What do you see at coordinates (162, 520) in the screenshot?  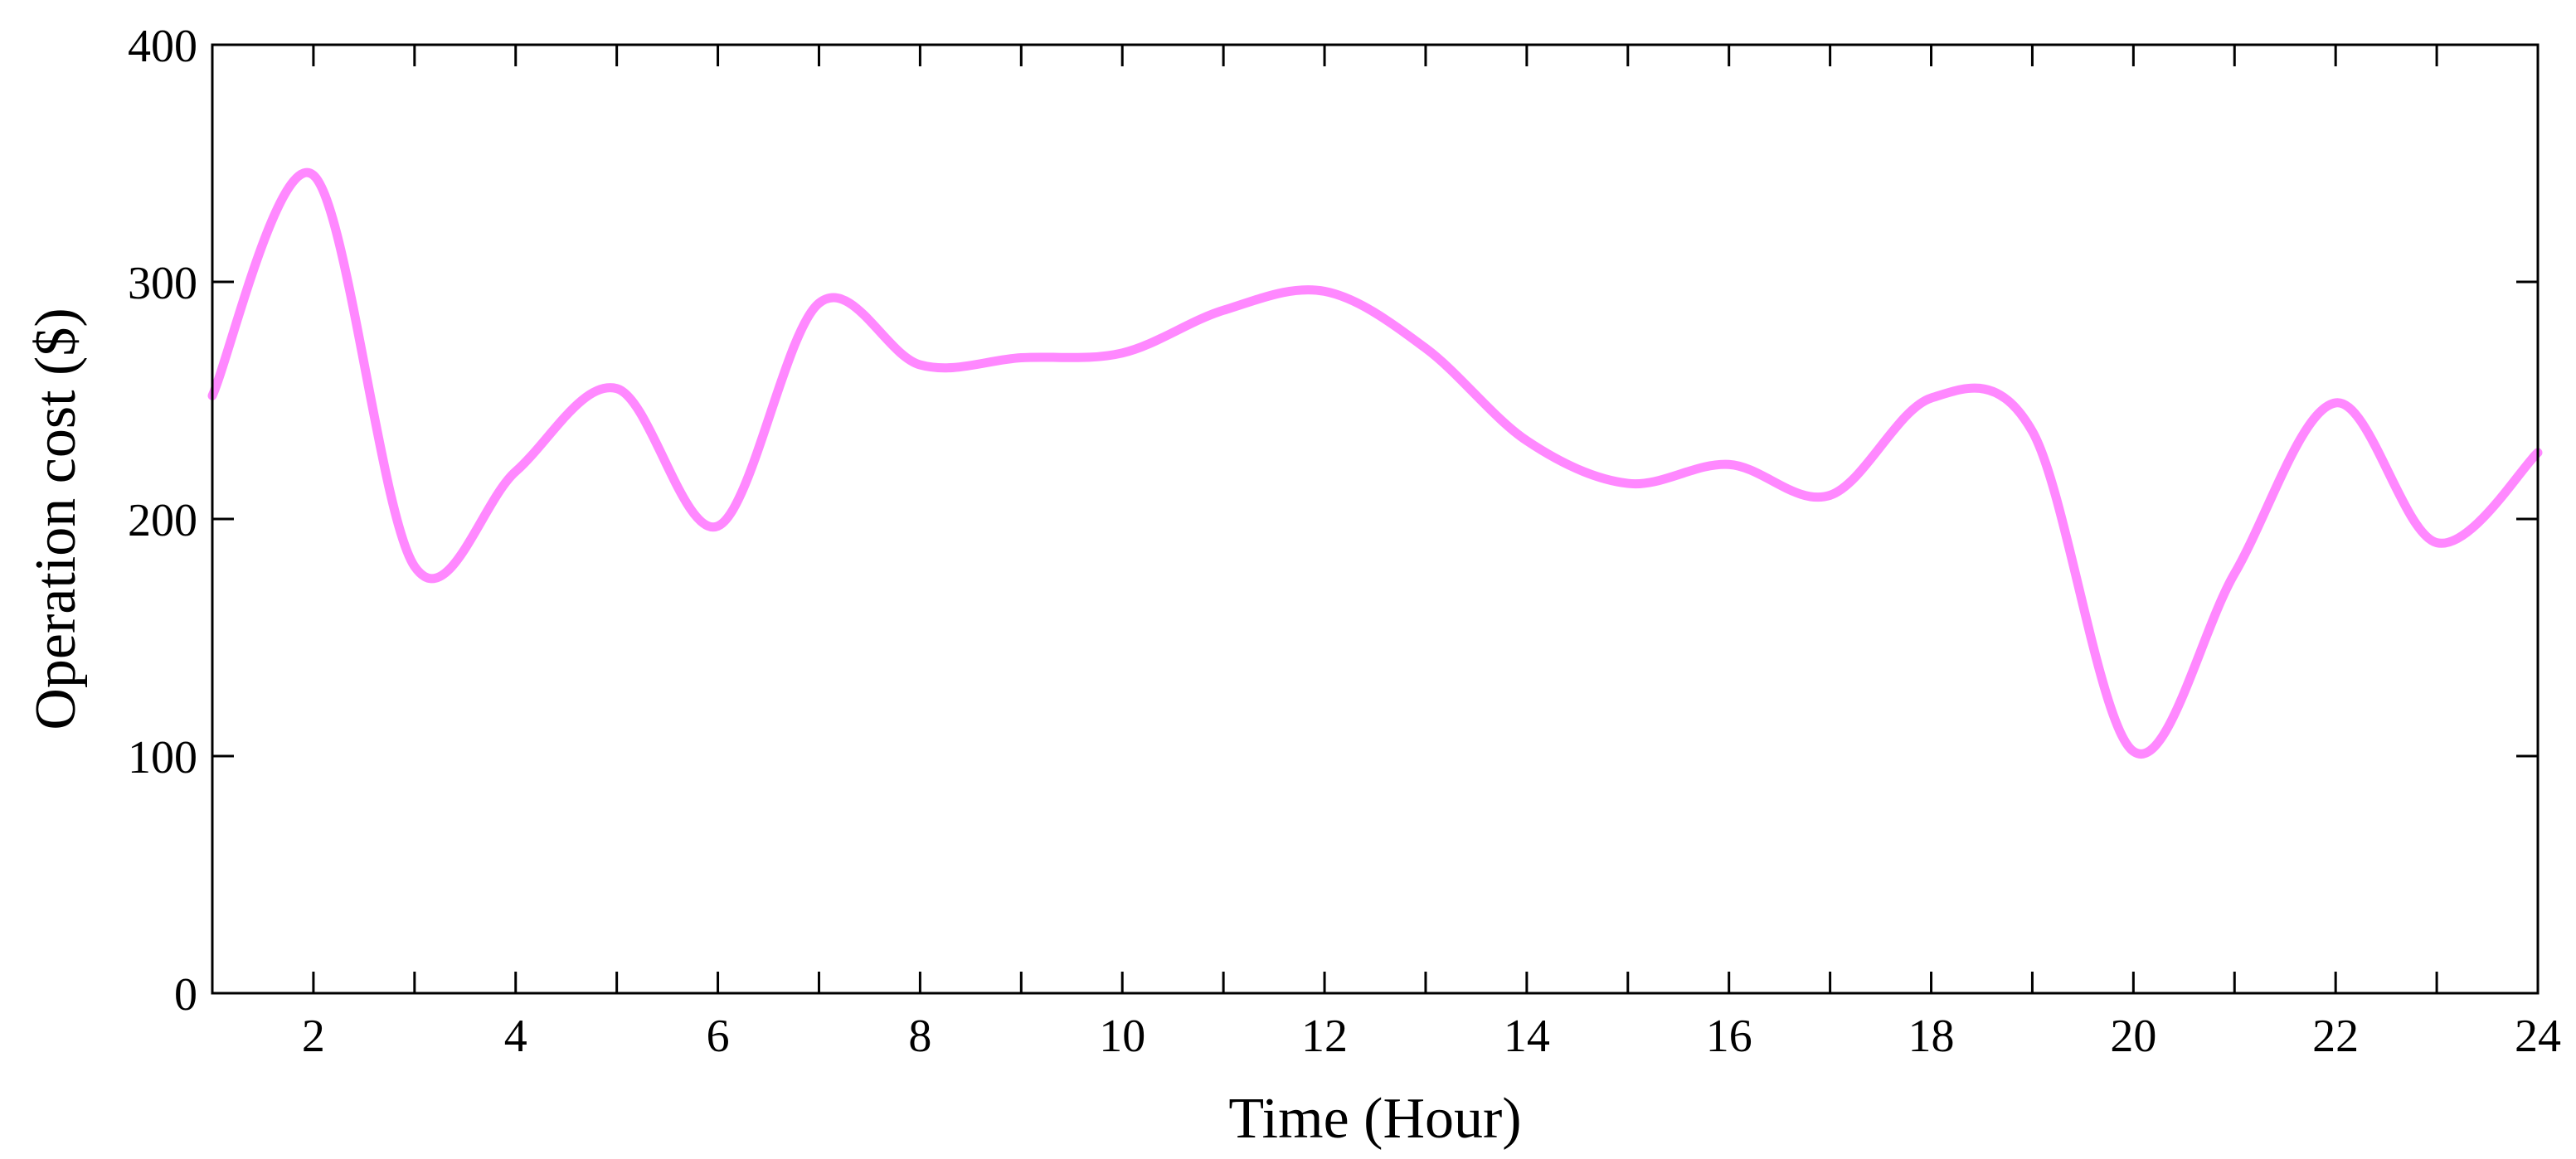 I see `y-tick-label: 200` at bounding box center [162, 520].